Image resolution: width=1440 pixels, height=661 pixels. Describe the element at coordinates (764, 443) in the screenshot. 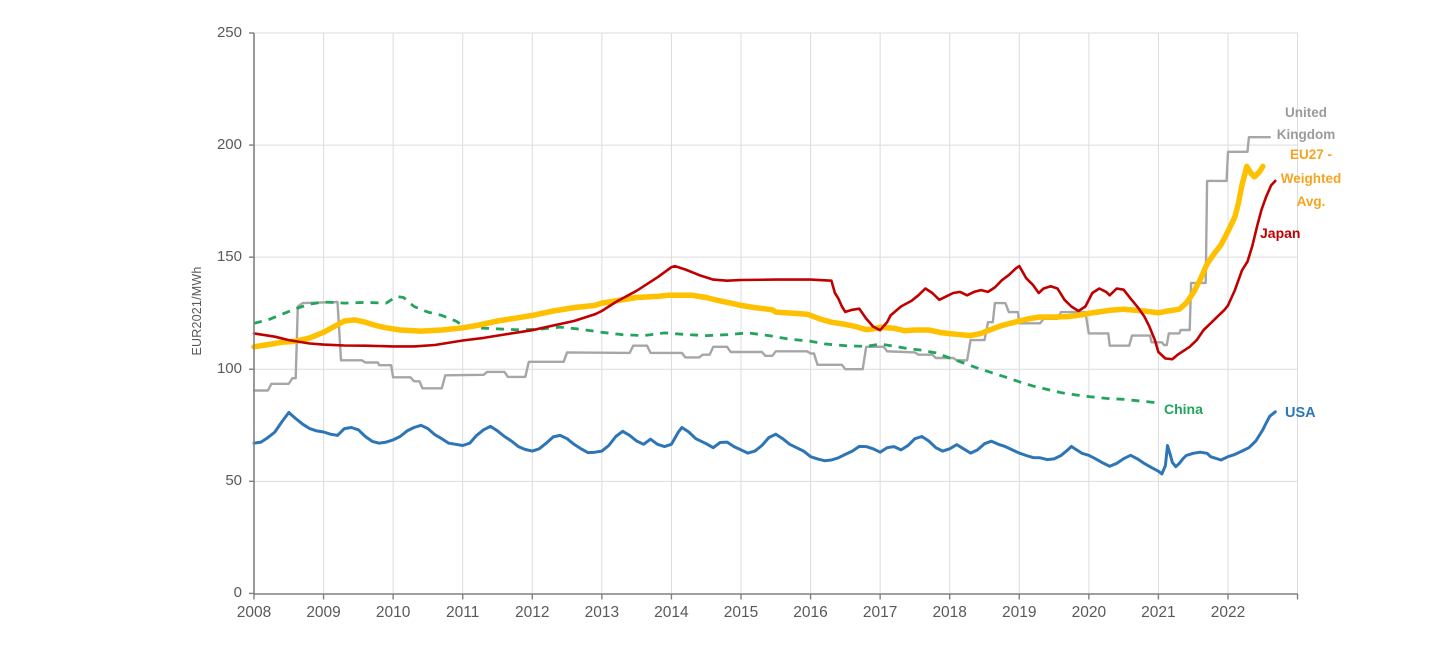

I see `series-line-usa` at that location.